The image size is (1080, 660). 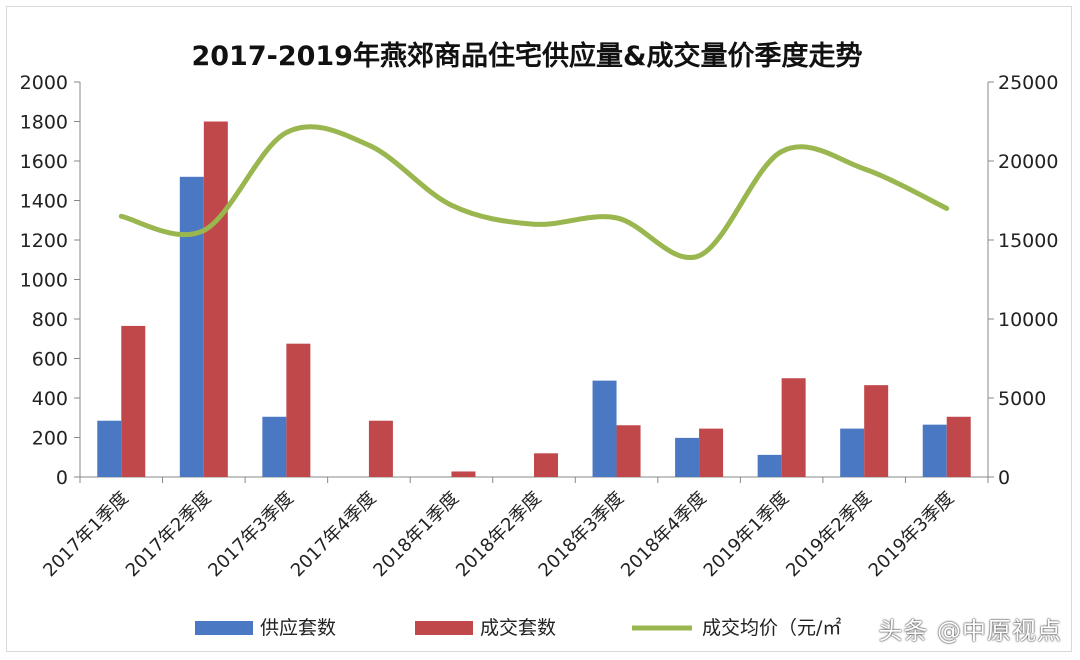 I want to click on category-label: 2019年1季度, so click(x=747, y=535).